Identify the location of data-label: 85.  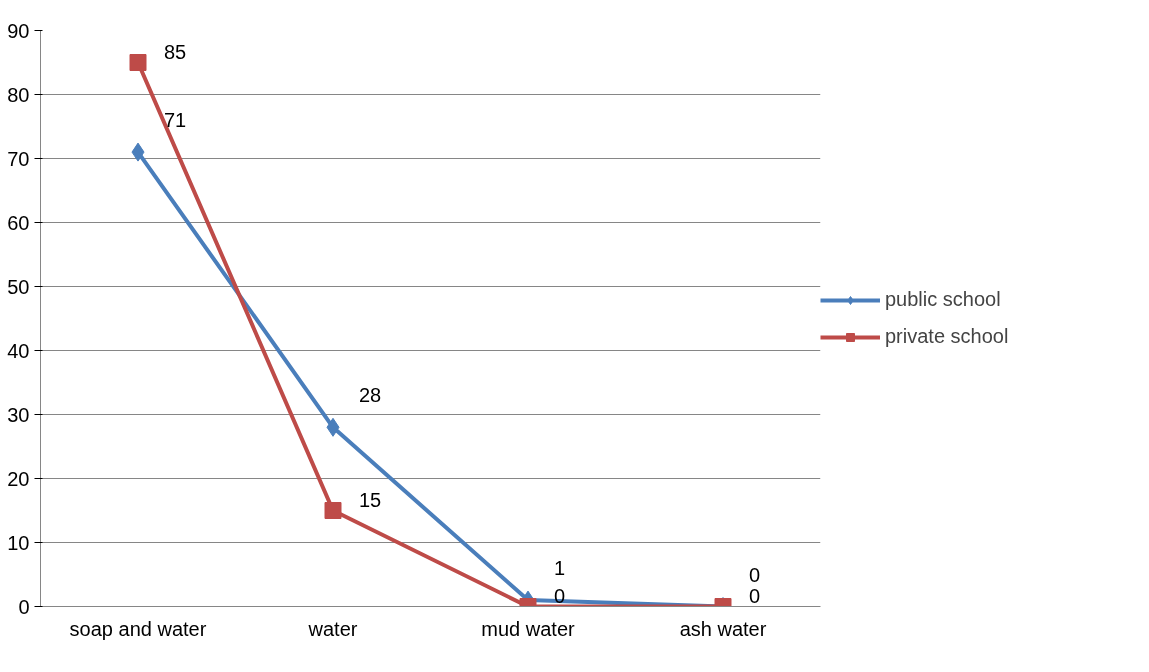
(175, 51).